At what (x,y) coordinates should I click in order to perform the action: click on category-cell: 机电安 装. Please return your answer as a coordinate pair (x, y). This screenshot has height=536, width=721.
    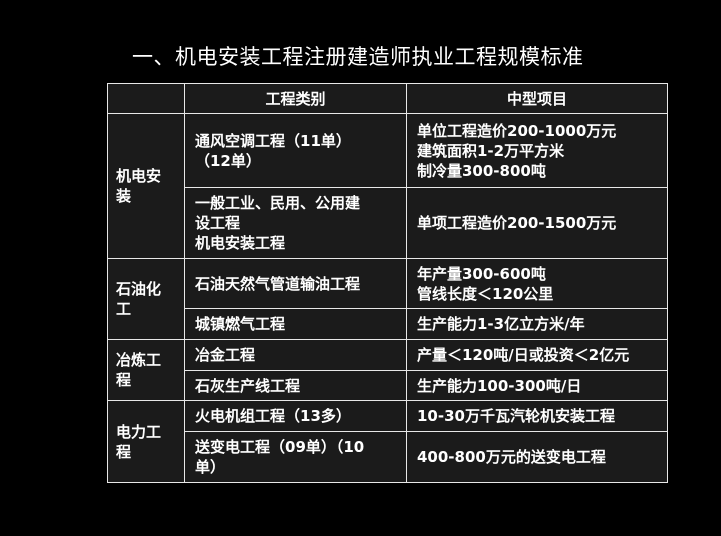
    Looking at the image, I should click on (146, 186).